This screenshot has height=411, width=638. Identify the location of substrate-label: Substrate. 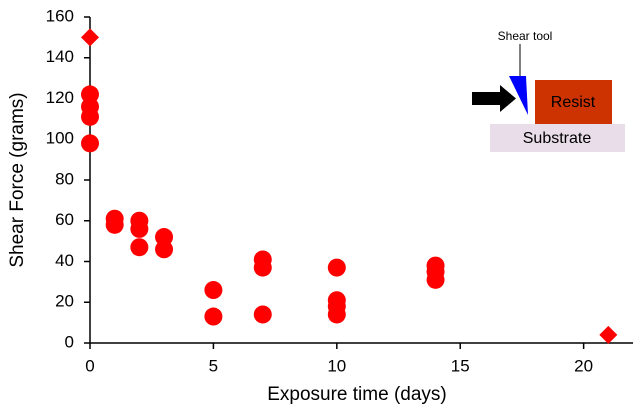
(557, 138).